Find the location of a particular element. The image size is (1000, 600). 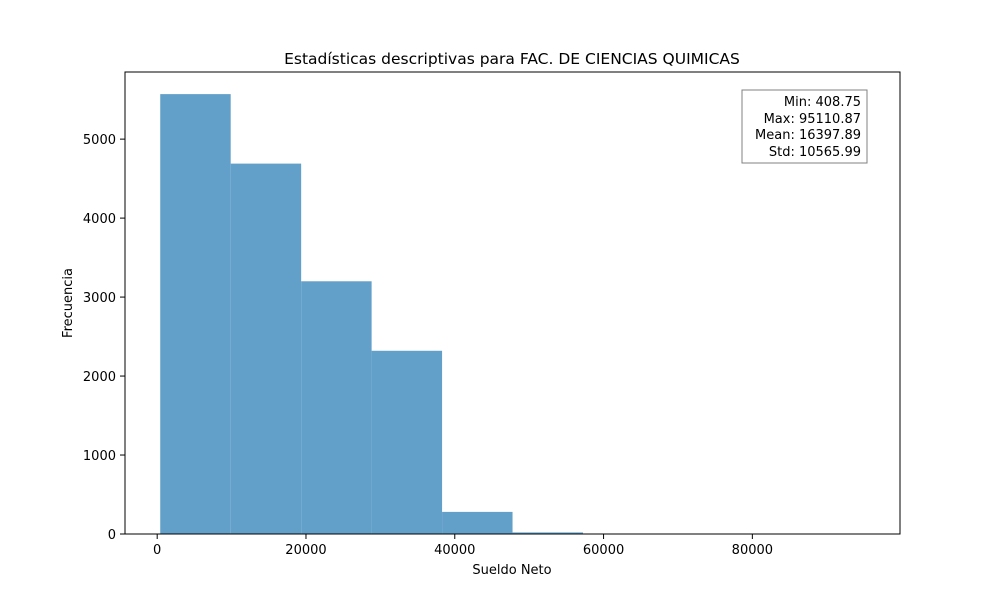

x-tick-label: 20000 is located at coordinates (305, 550).